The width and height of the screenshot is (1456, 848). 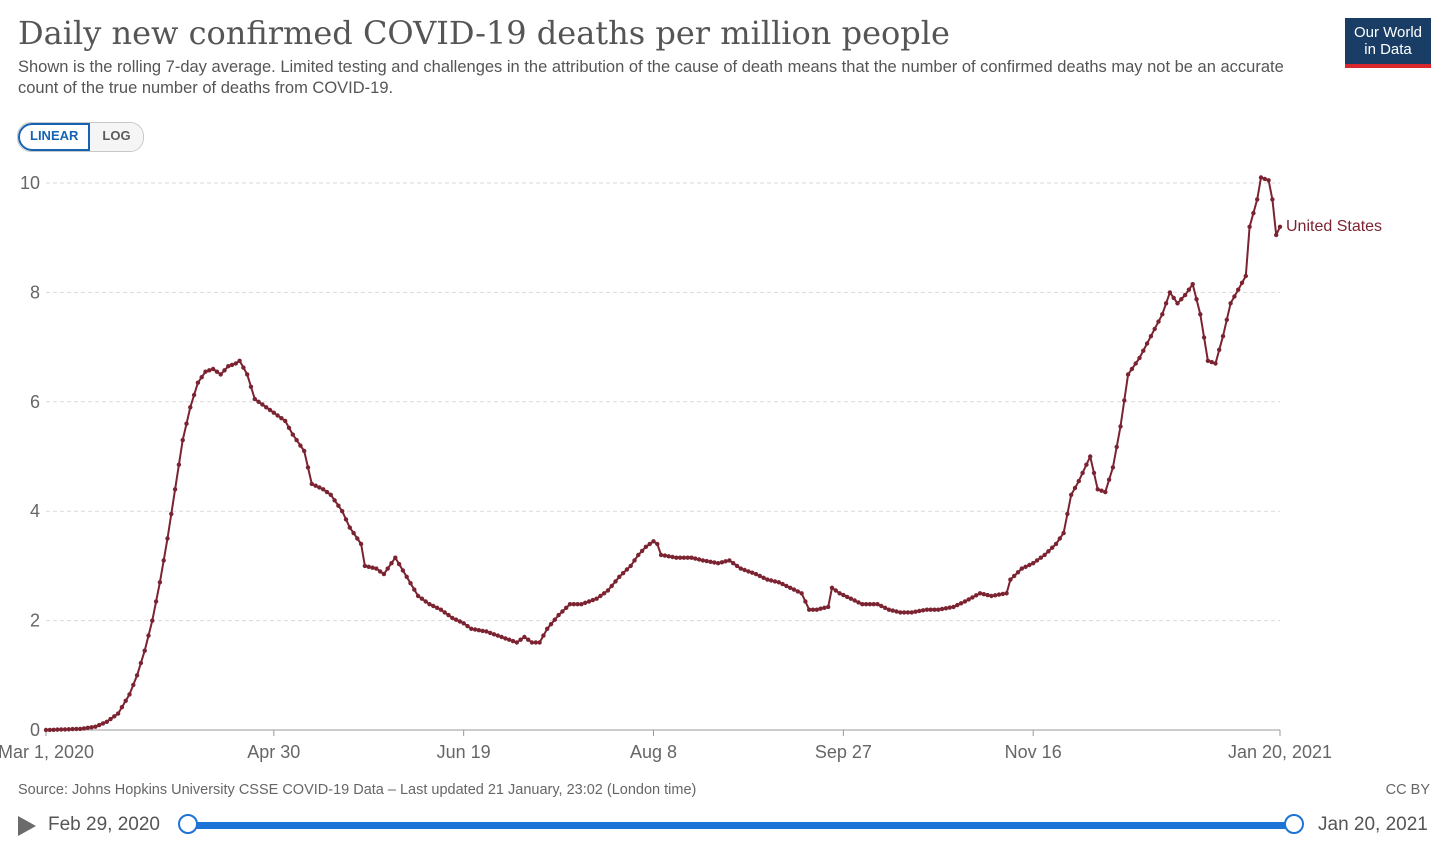 What do you see at coordinates (1388, 32) in the screenshot?
I see `logo-line-1: Our World` at bounding box center [1388, 32].